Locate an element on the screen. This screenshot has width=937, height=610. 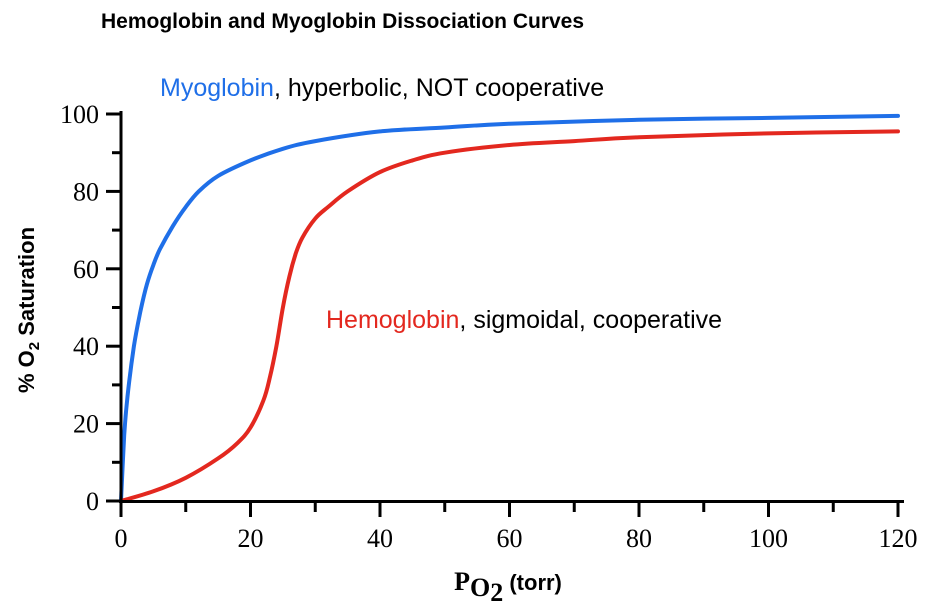
y-axis-label-prefix: % O is located at coordinates (26, 371).